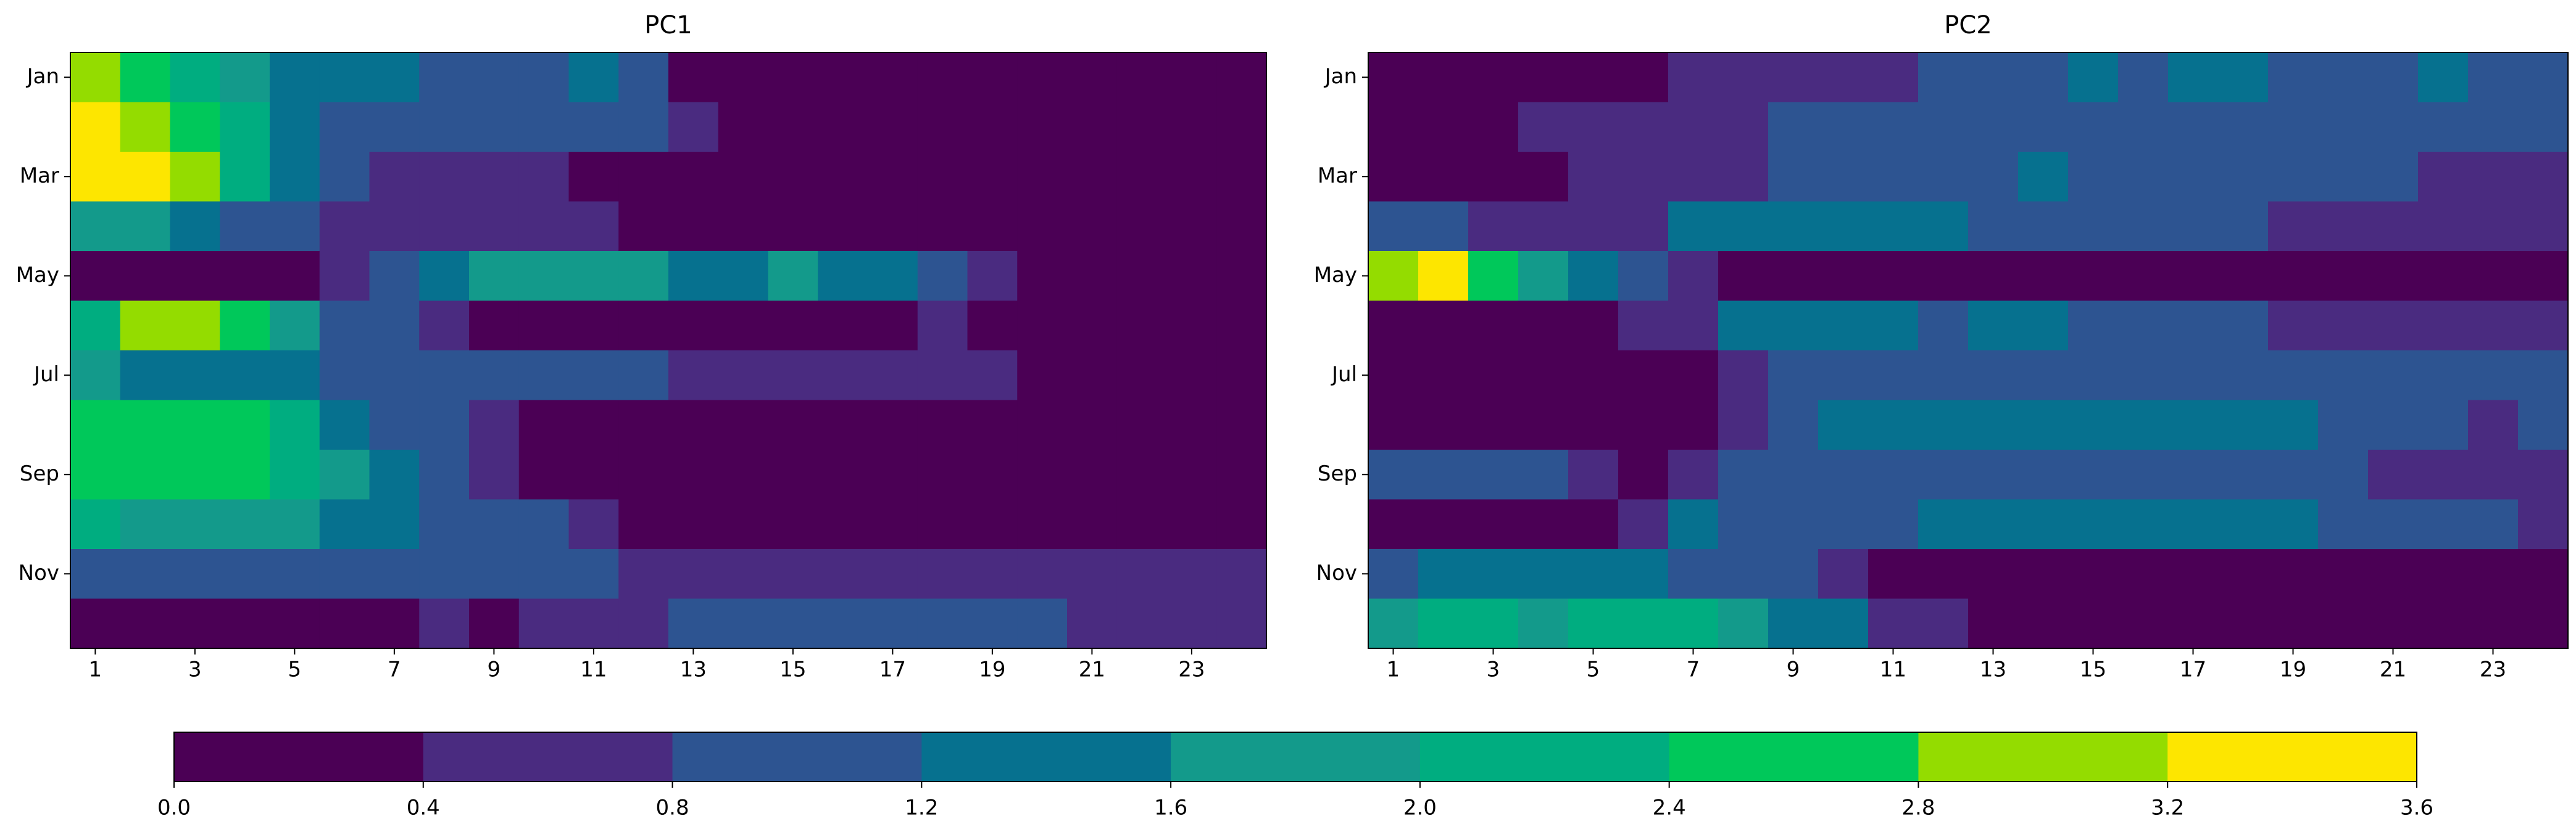 Image resolution: width=2576 pixels, height=834 pixels. Describe the element at coordinates (1337, 175) in the screenshot. I see `y-tick-label: Mar` at that location.